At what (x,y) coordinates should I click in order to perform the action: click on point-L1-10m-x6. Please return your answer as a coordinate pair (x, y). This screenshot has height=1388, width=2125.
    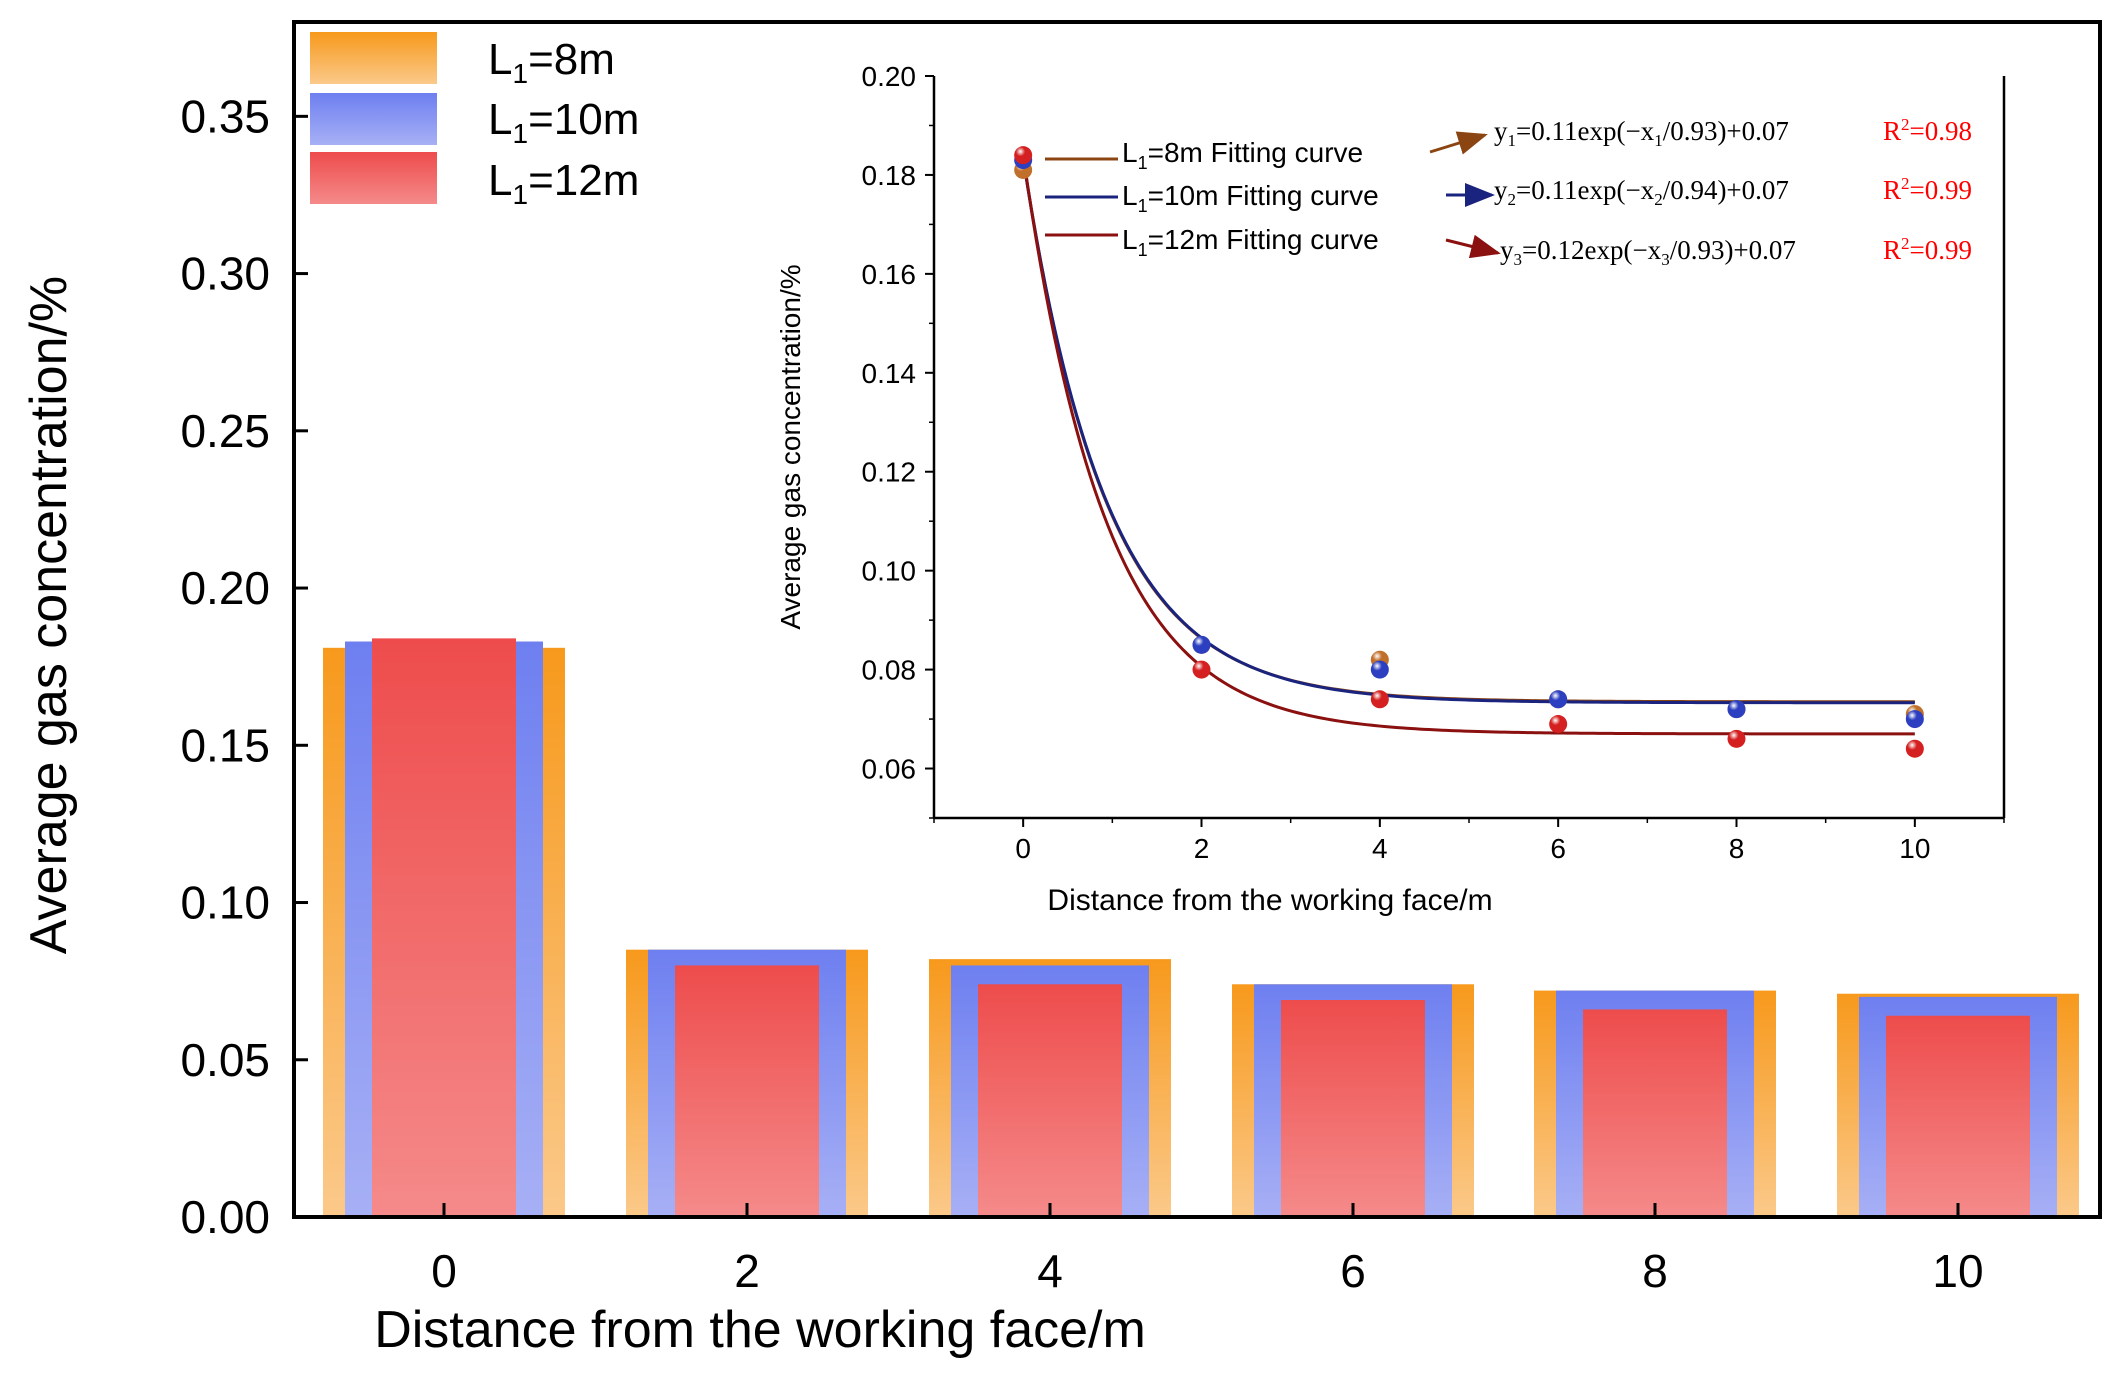
    Looking at the image, I should click on (1558, 699).